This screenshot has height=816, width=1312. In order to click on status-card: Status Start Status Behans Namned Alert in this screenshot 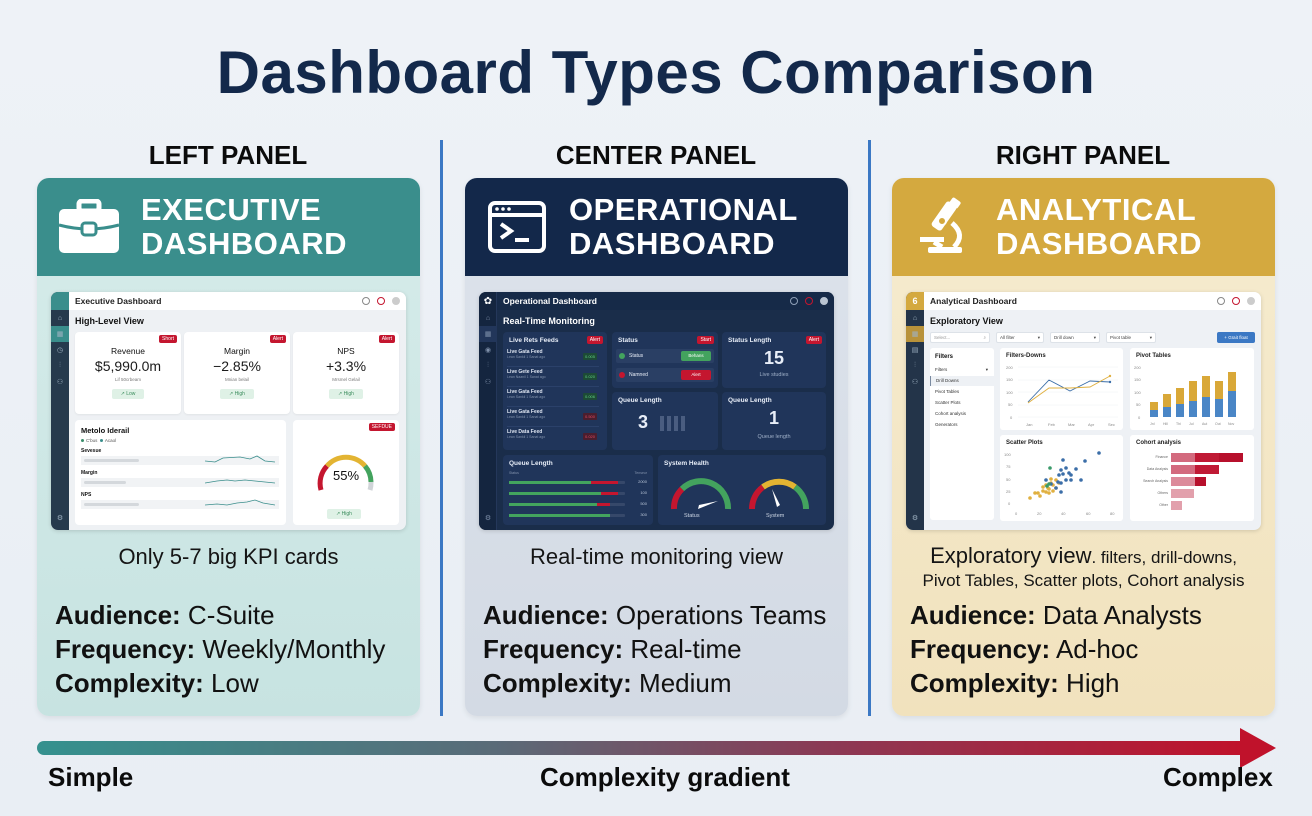, I will do `click(665, 360)`.